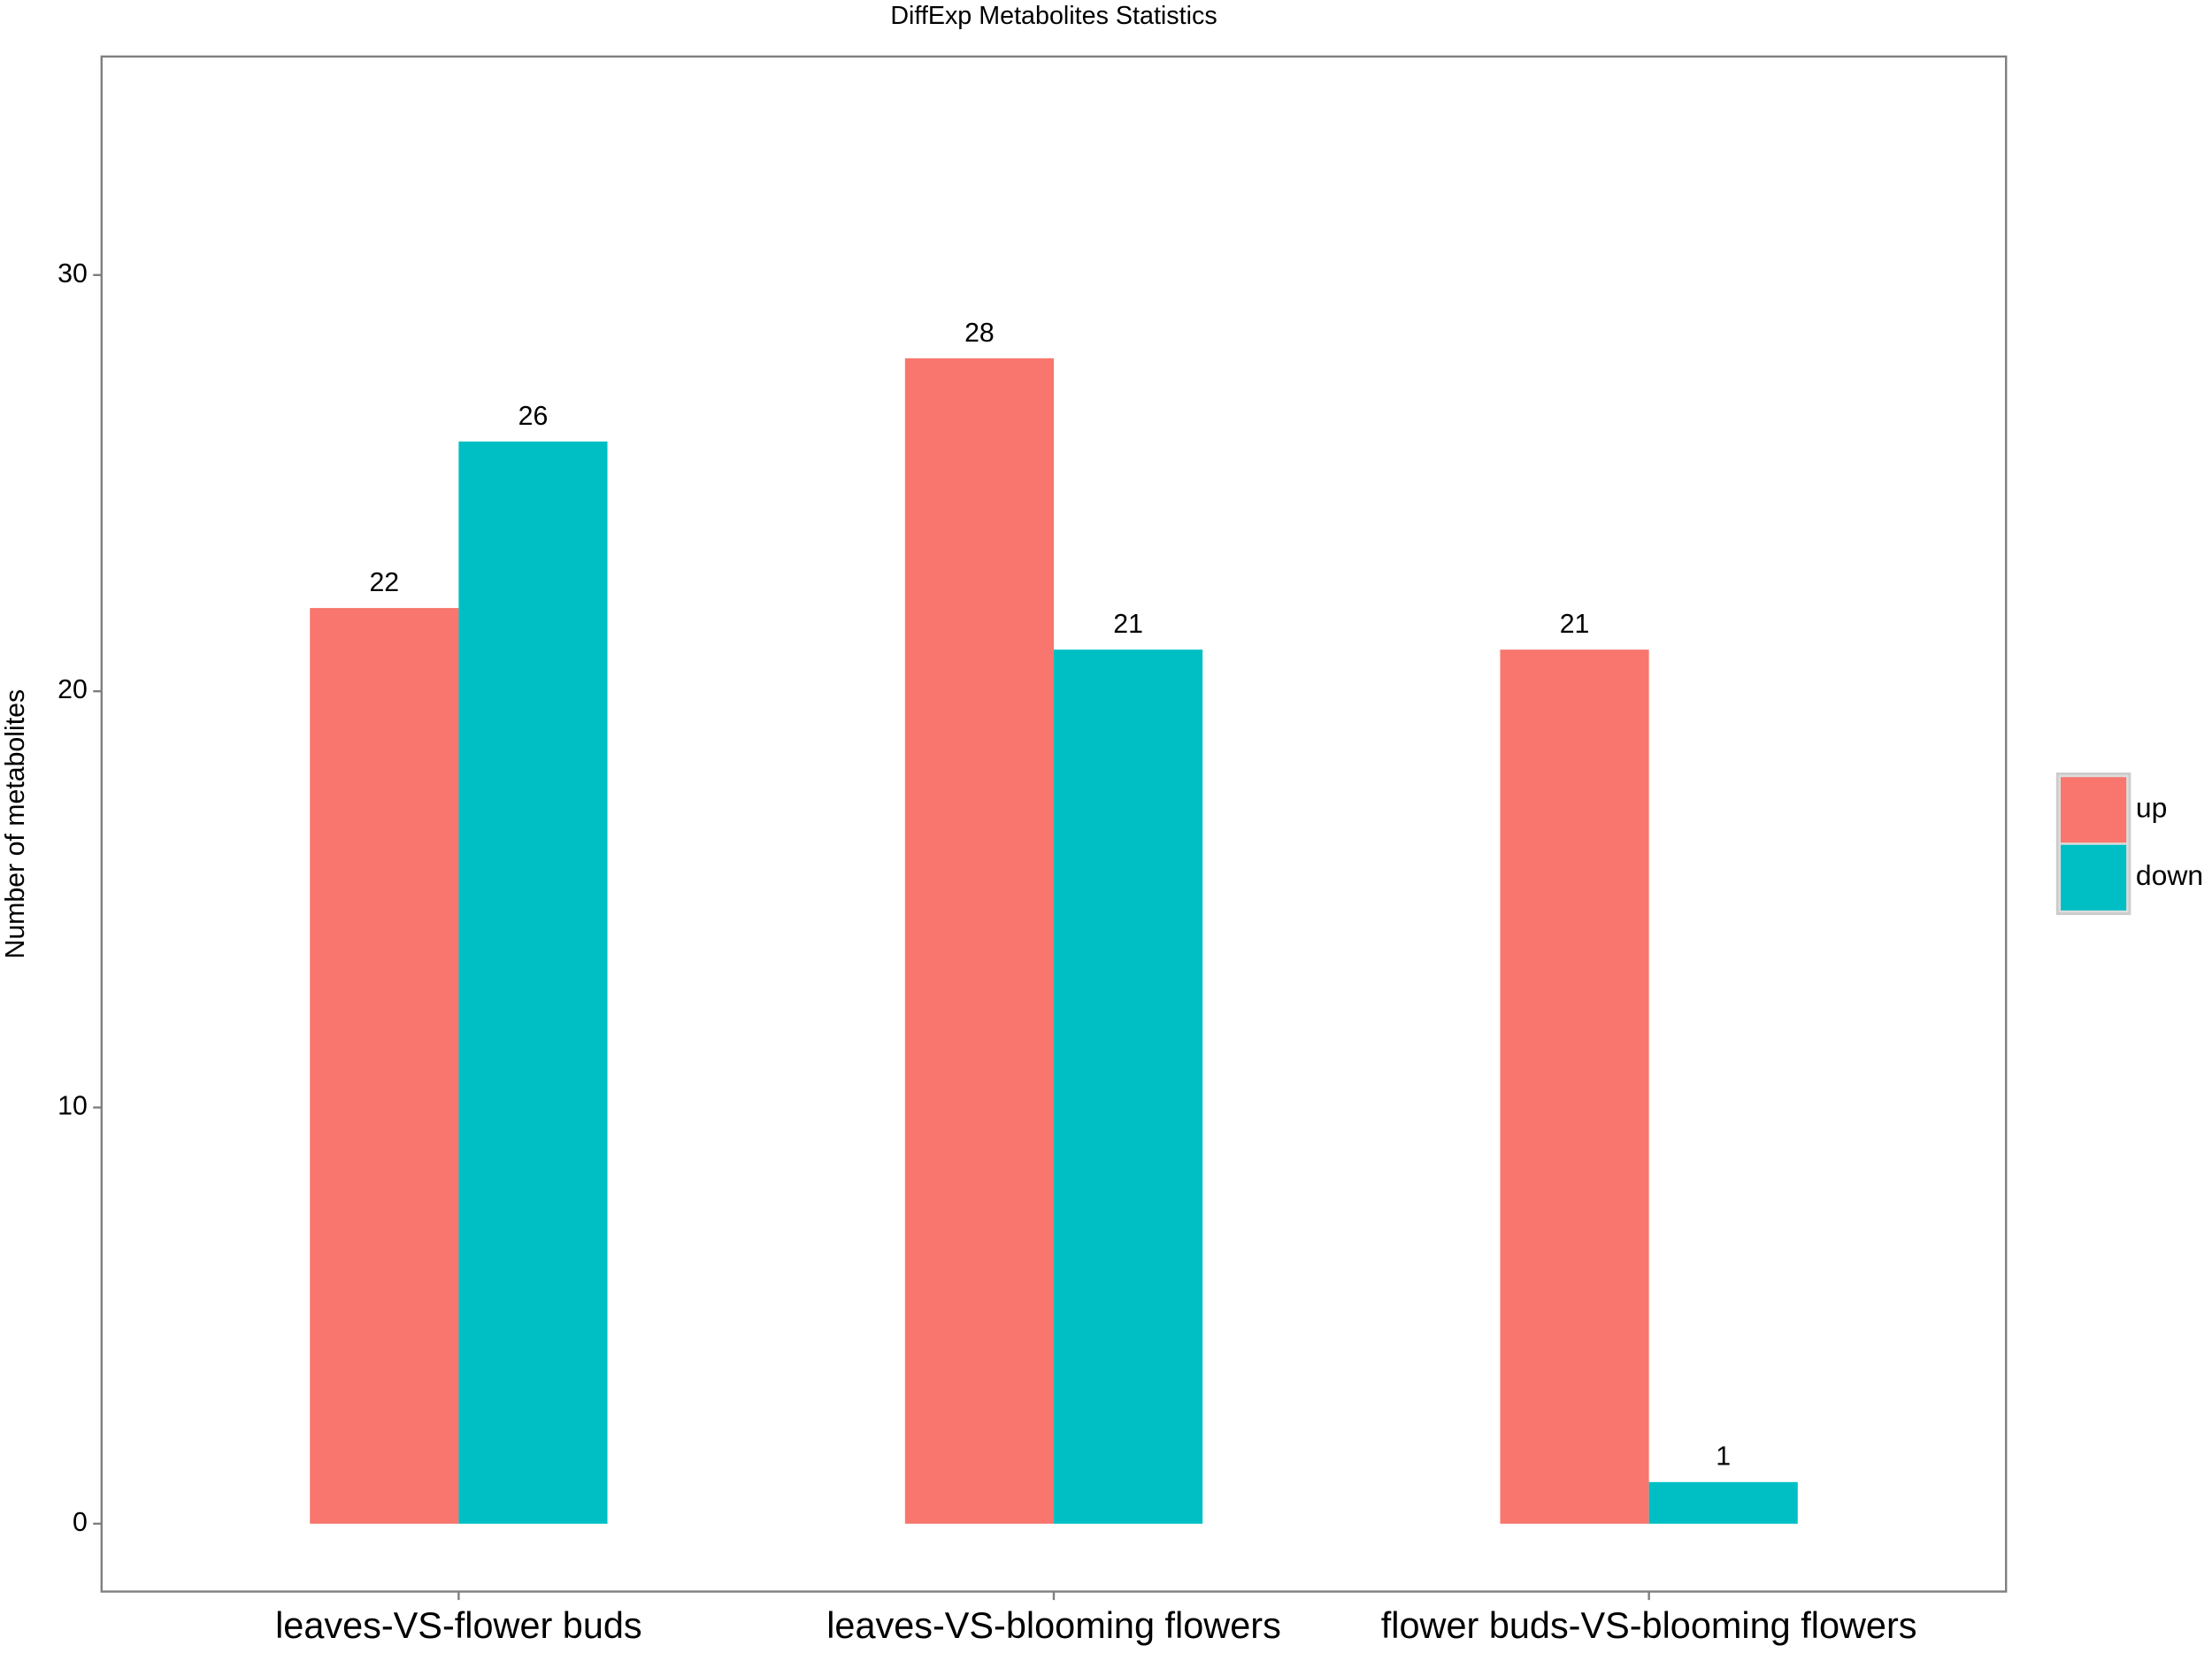 Image resolution: width=2212 pixels, height=1653 pixels. What do you see at coordinates (534, 416) in the screenshot?
I see `value-label: 26` at bounding box center [534, 416].